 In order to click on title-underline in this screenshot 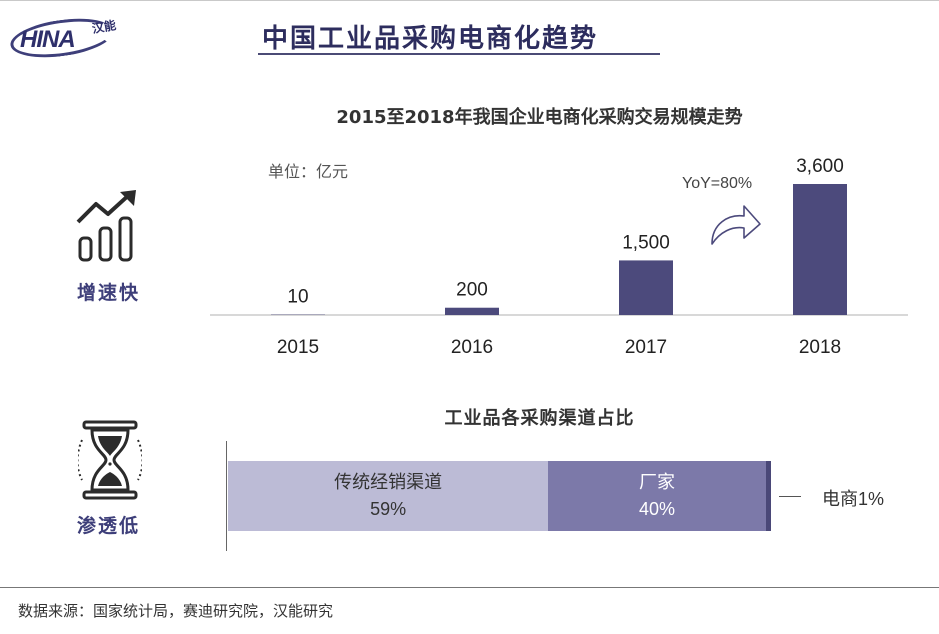, I will do `click(459, 54)`.